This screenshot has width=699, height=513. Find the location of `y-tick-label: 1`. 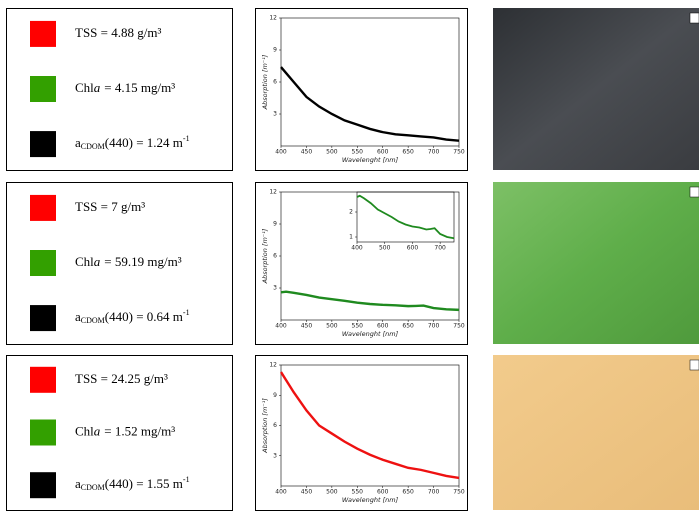

y-tick-label: 1 is located at coordinates (351, 237).